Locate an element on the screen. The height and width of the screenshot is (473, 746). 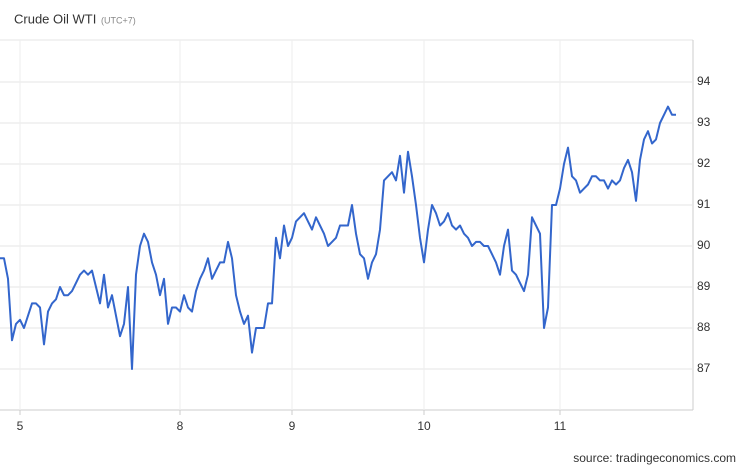
y-tick-label: 88 is located at coordinates (704, 327).